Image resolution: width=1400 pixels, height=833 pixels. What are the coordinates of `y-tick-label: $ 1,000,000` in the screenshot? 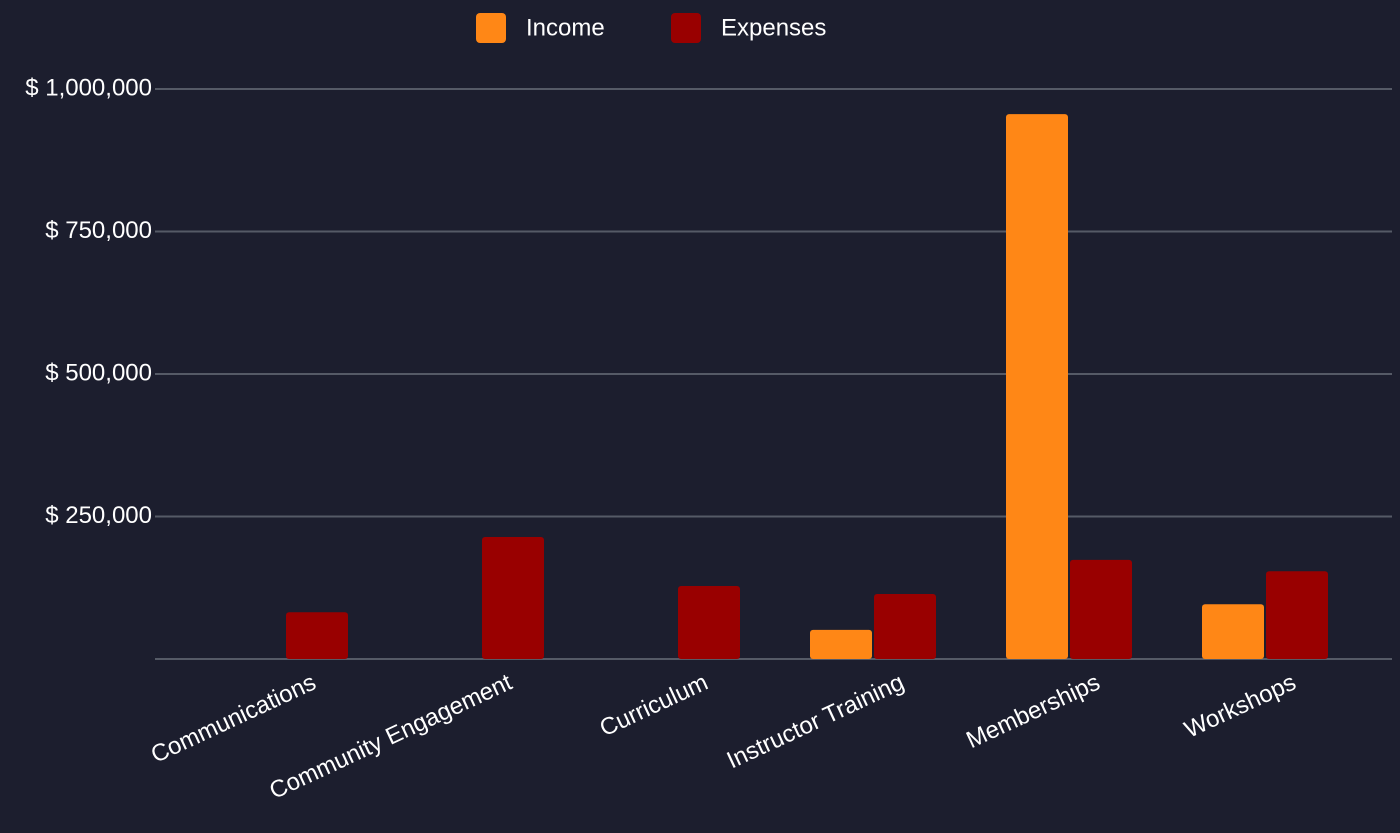 It's located at (88, 87).